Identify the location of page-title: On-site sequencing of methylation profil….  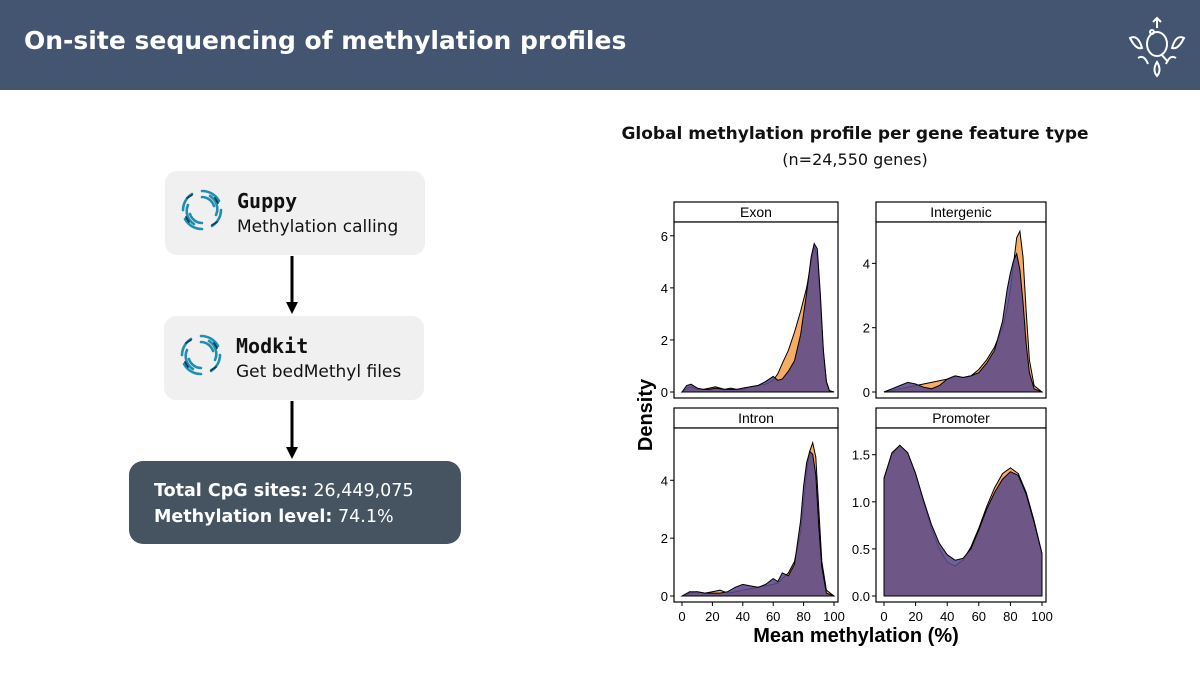
(325, 40).